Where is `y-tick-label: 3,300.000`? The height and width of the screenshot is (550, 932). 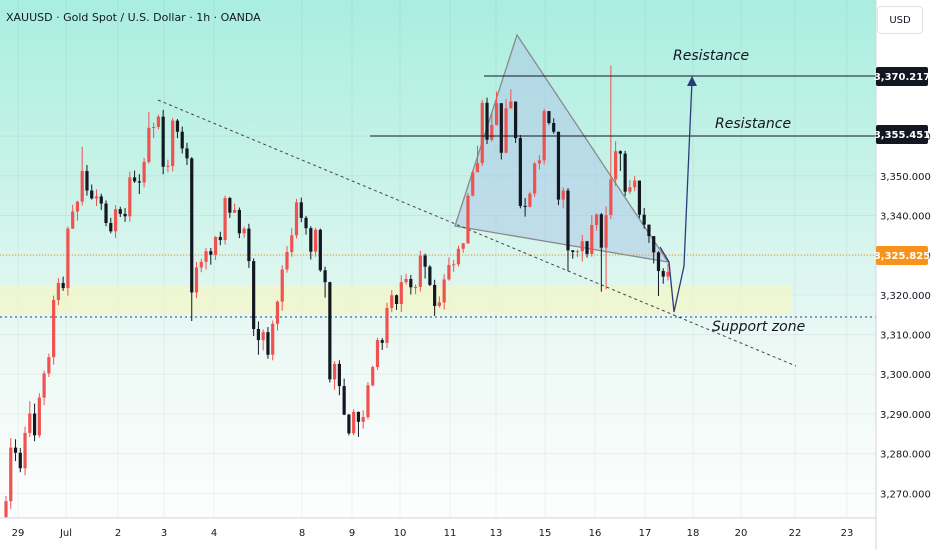 y-tick-label: 3,300.000 is located at coordinates (905, 375).